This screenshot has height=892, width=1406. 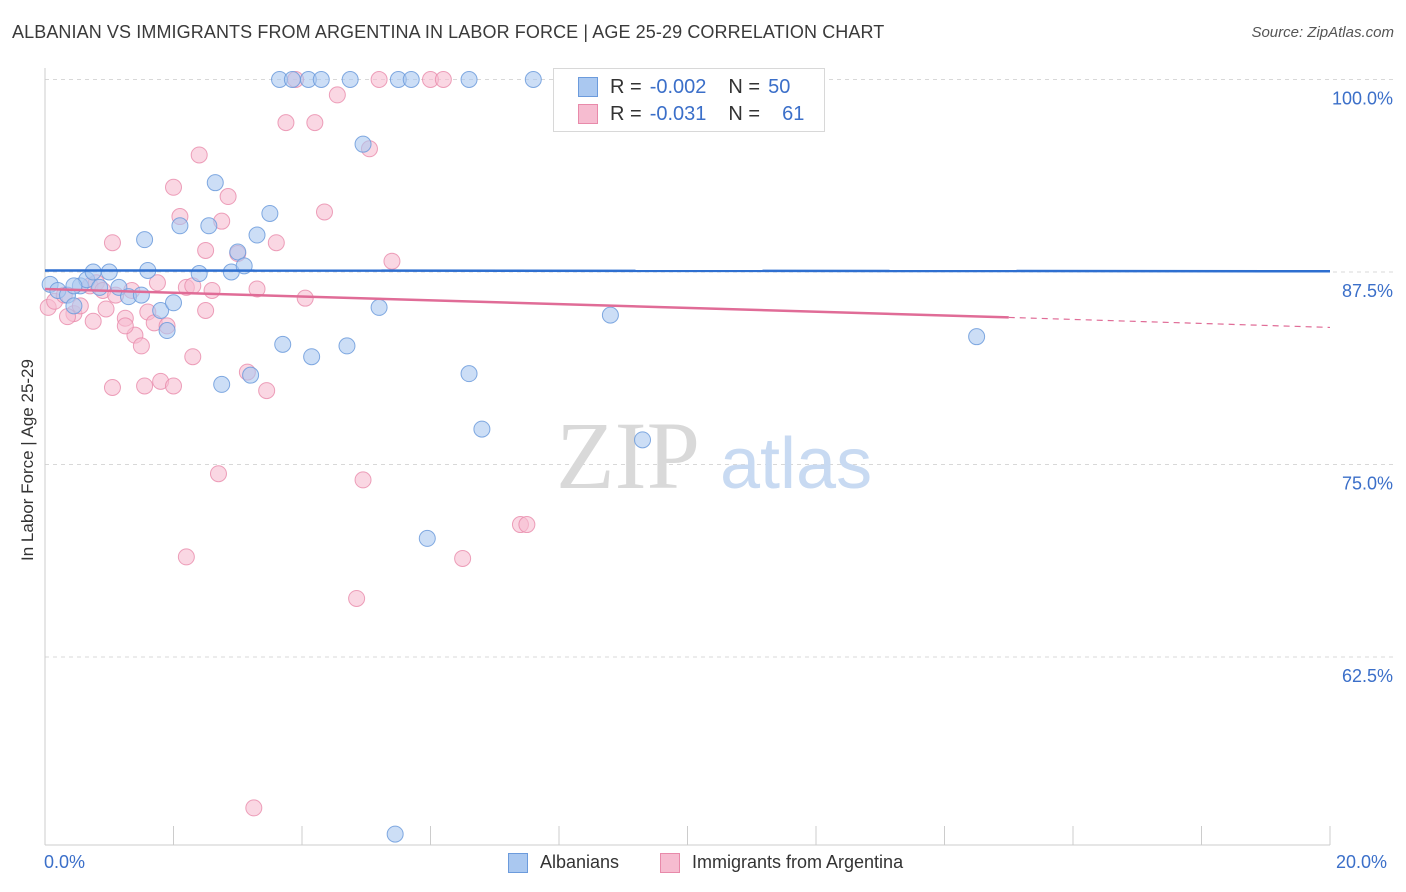 What do you see at coordinates (678, 86) in the screenshot?
I see `legend-r-value: -0.002` at bounding box center [678, 86].